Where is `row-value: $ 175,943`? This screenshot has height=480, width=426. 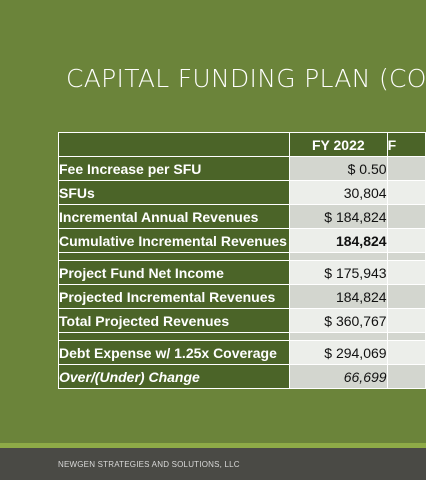 row-value: $ 175,943 is located at coordinates (338, 272).